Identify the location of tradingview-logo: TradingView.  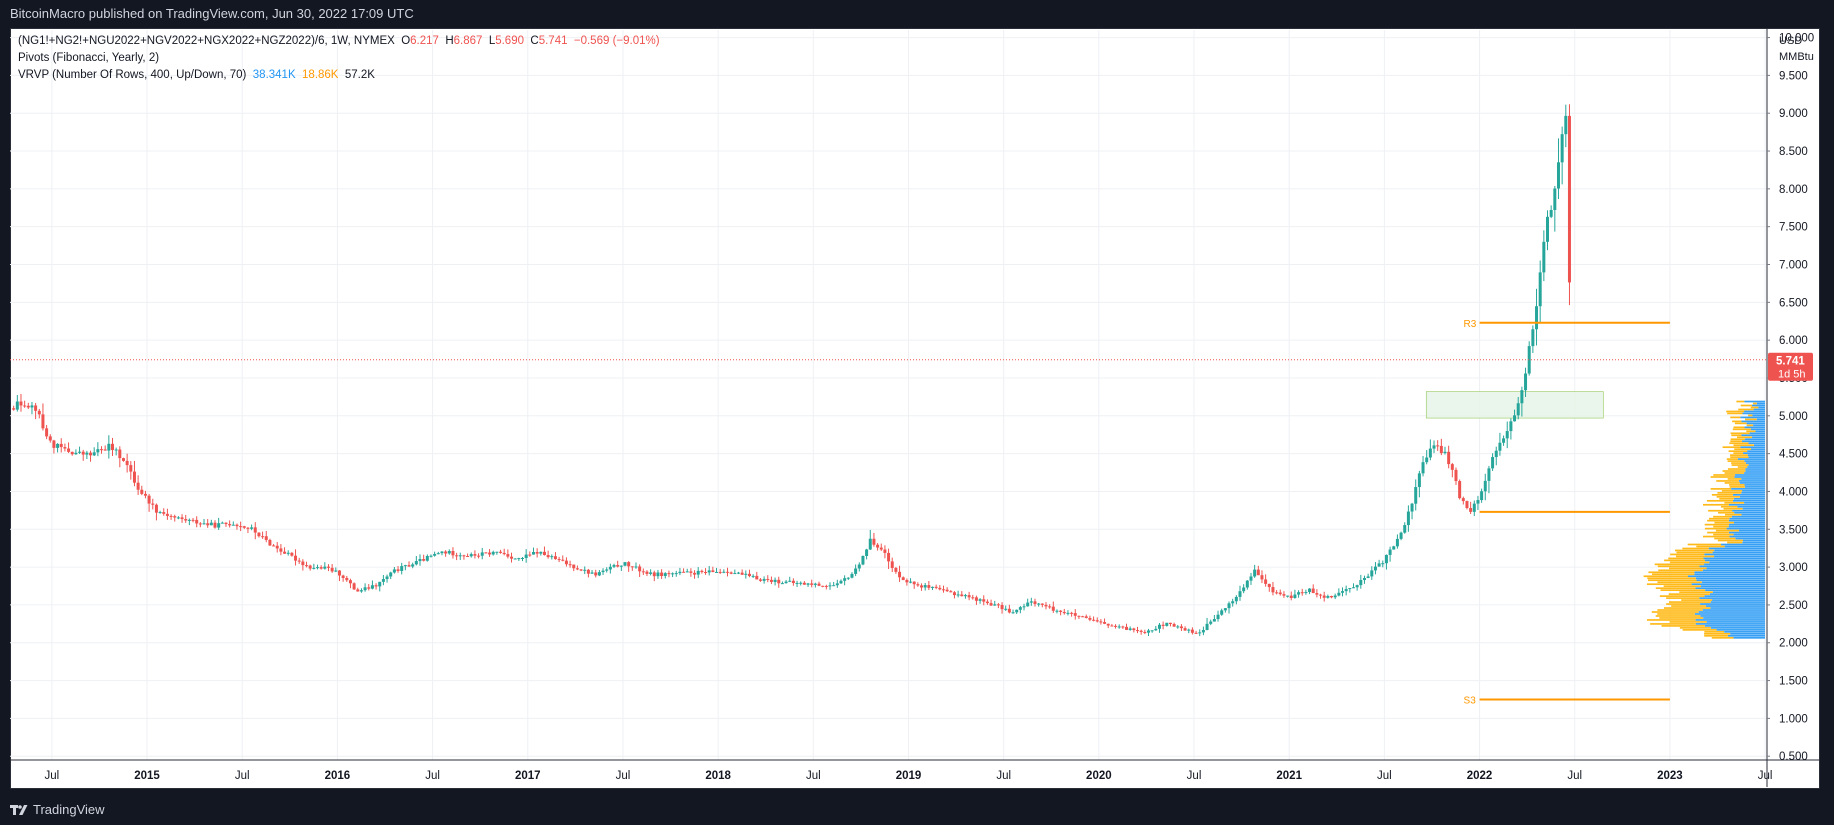
(57, 810).